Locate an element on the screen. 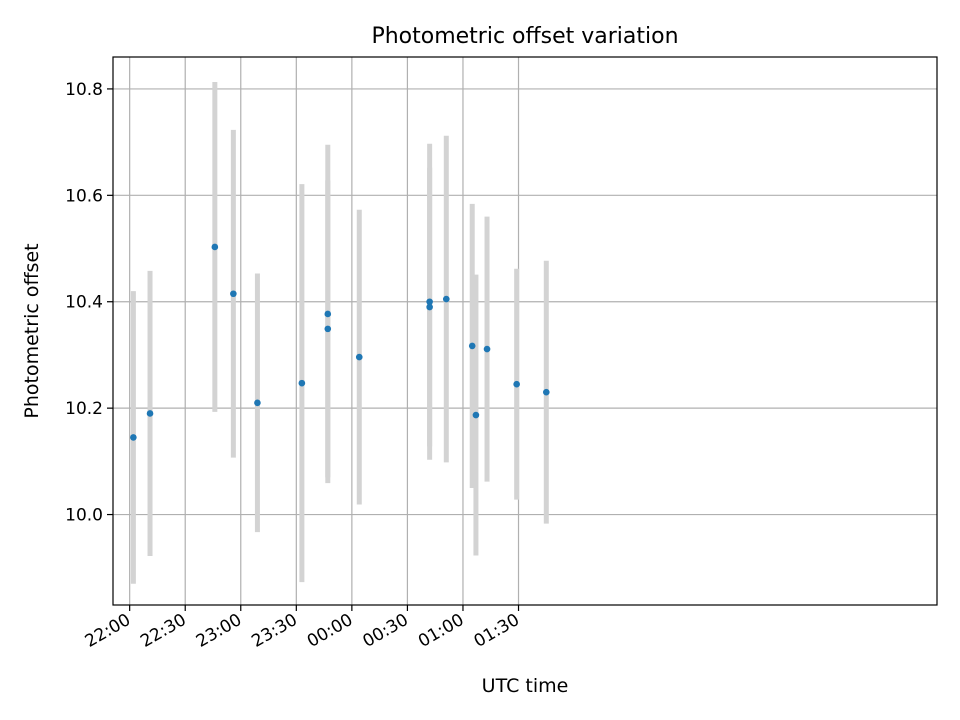  x-axis-label: UTC time is located at coordinates (525, 686).